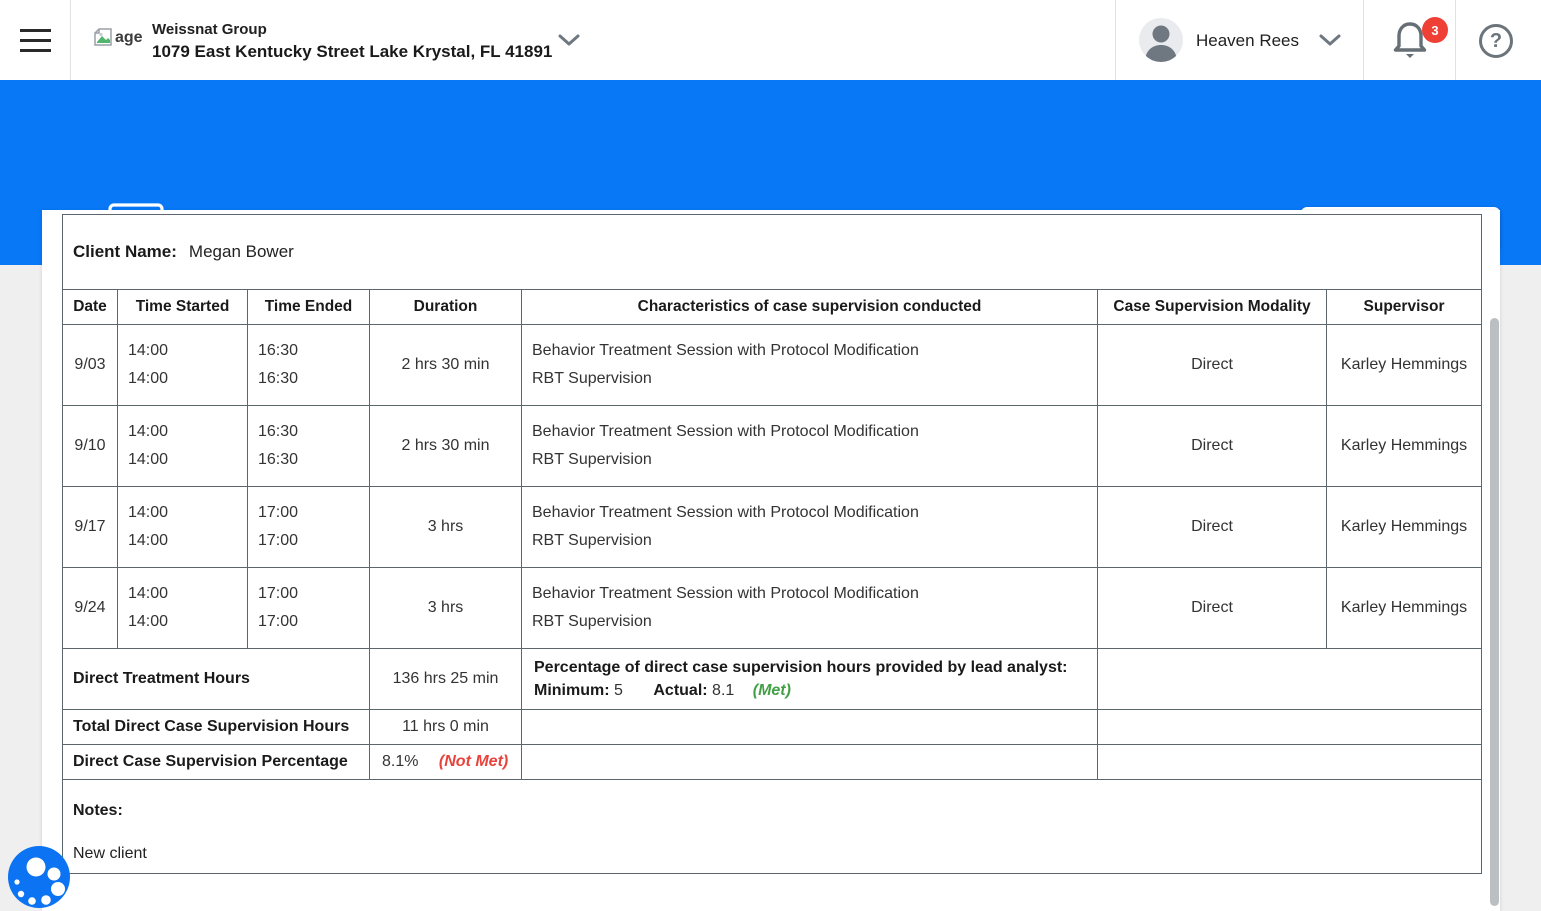 This screenshot has width=1541, height=911. What do you see at coordinates (90, 608) in the screenshot?
I see `cell-date: 9/24` at bounding box center [90, 608].